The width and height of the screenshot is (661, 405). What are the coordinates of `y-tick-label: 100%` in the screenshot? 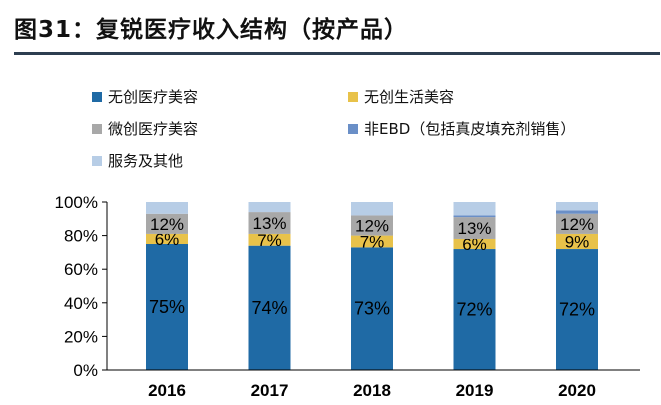 It's located at (76, 202).